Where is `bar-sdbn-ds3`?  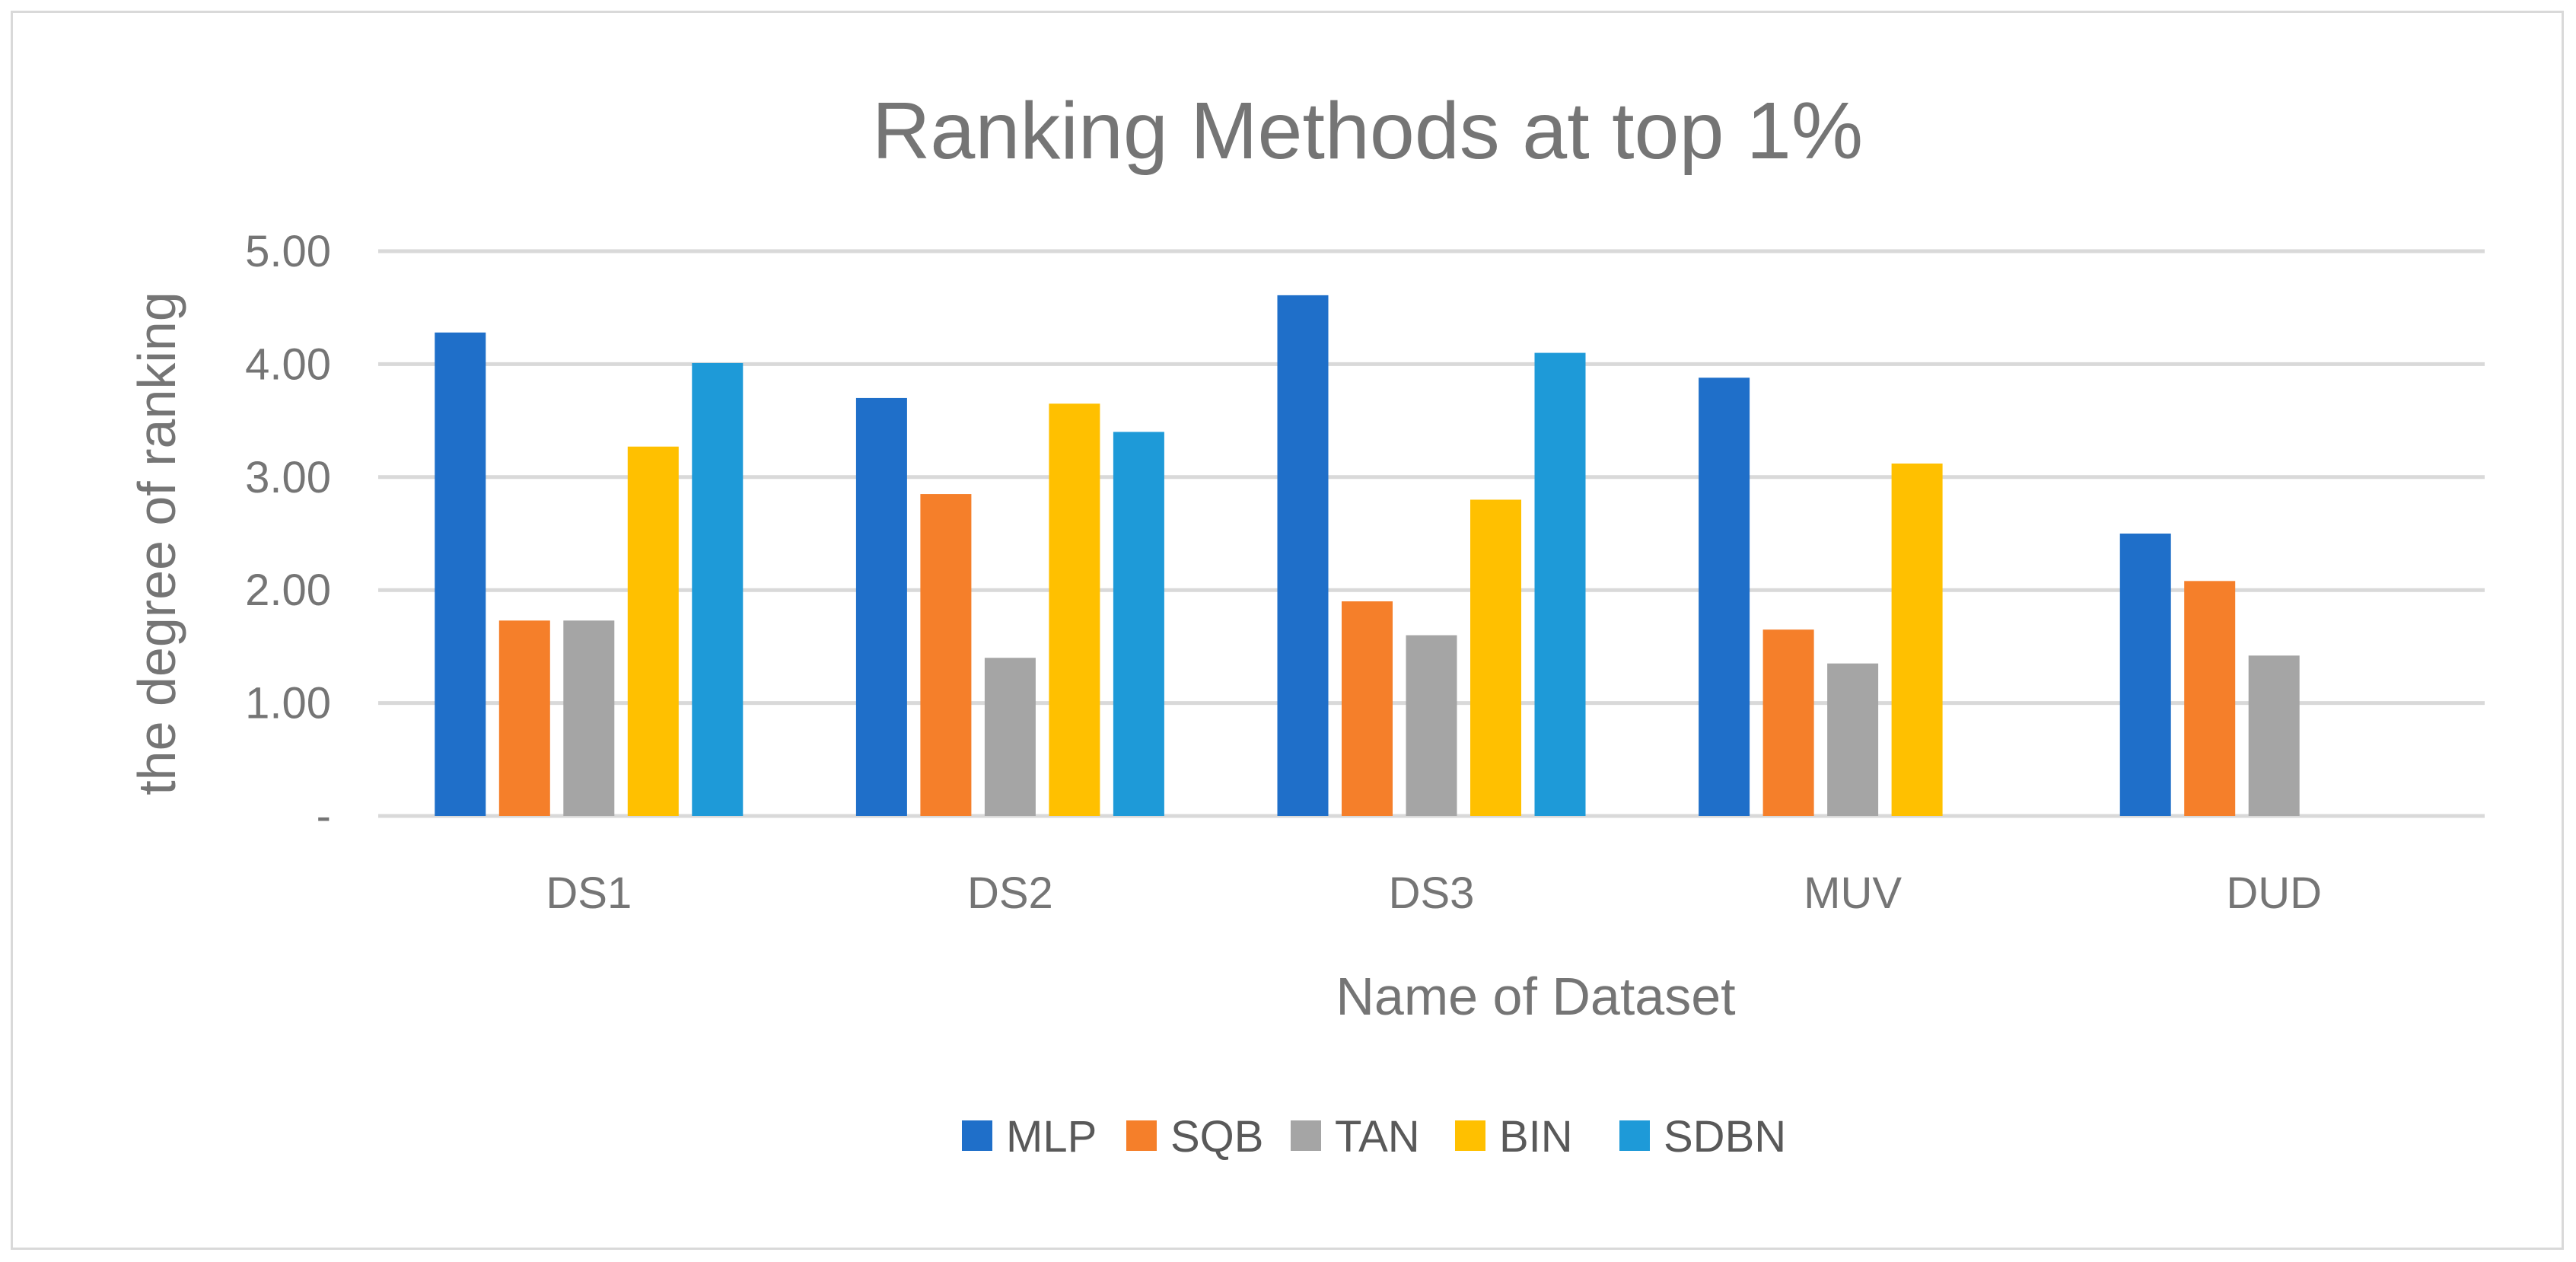 bar-sdbn-ds3 is located at coordinates (1560, 584).